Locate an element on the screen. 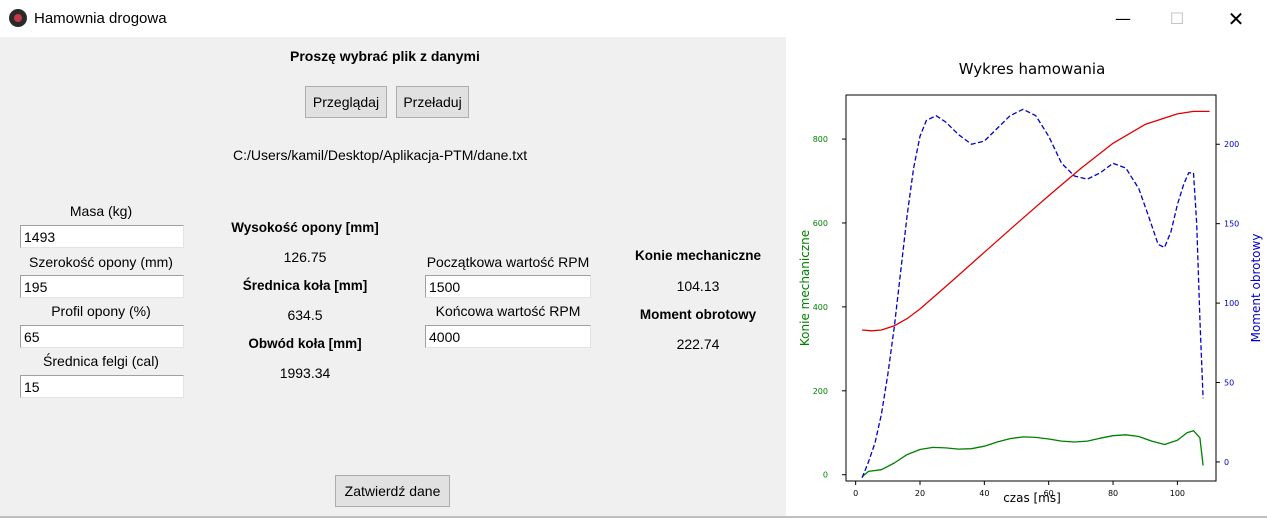 The width and height of the screenshot is (1267, 521). chart-title: Wykres hamowania is located at coordinates (1032, 69).